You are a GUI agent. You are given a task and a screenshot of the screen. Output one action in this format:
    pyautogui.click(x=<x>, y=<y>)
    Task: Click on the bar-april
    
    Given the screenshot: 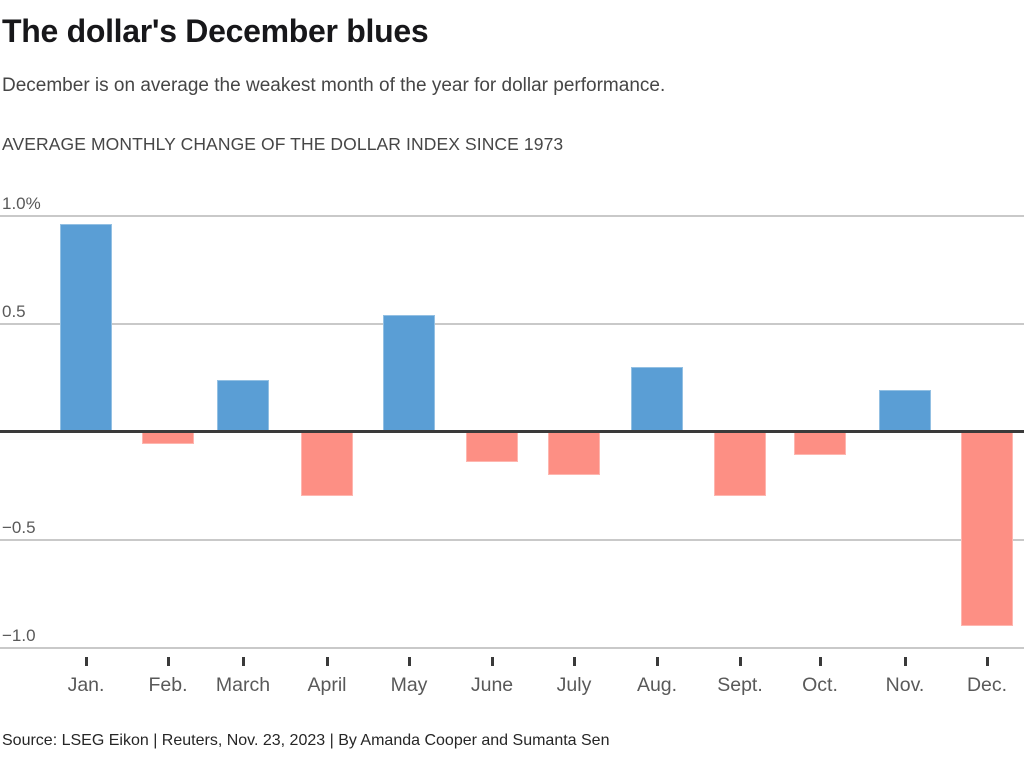 What is the action you would take?
    pyautogui.click(x=327, y=464)
    